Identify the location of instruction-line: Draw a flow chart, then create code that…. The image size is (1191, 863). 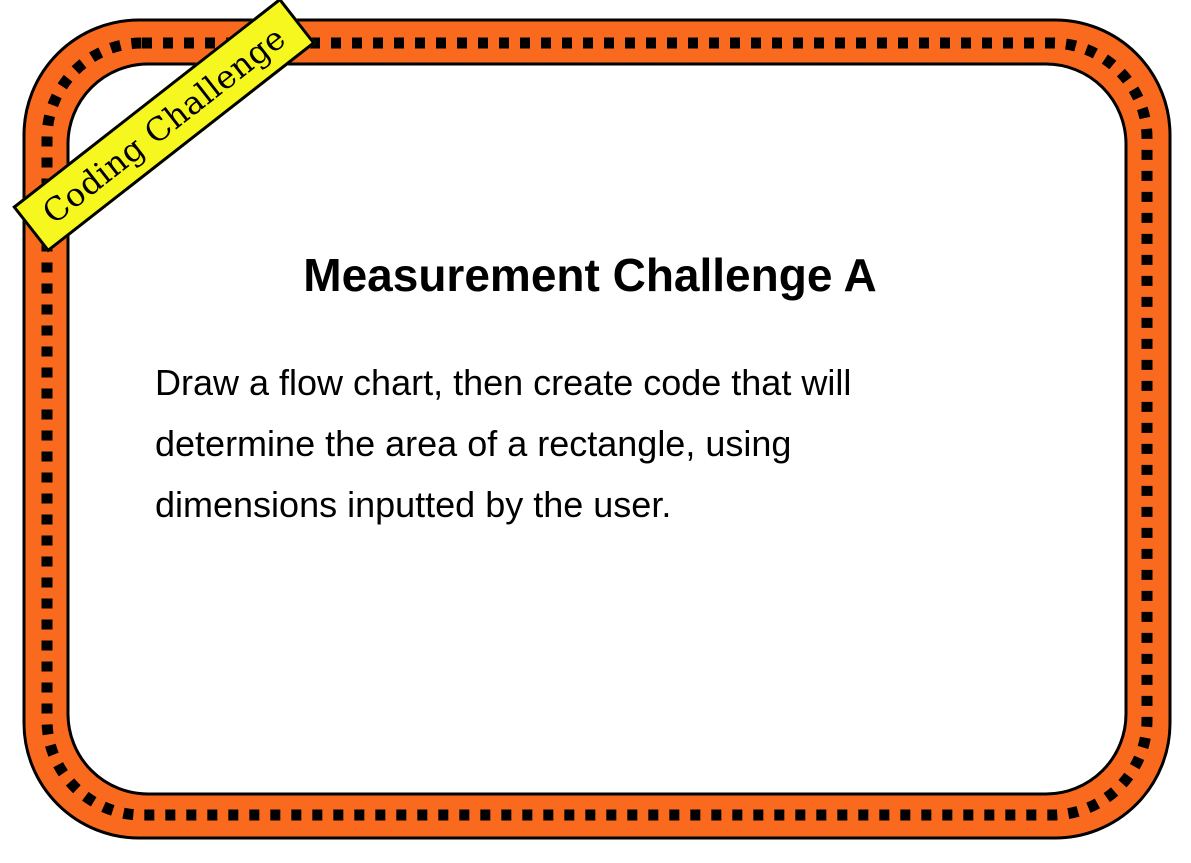
(503, 382).